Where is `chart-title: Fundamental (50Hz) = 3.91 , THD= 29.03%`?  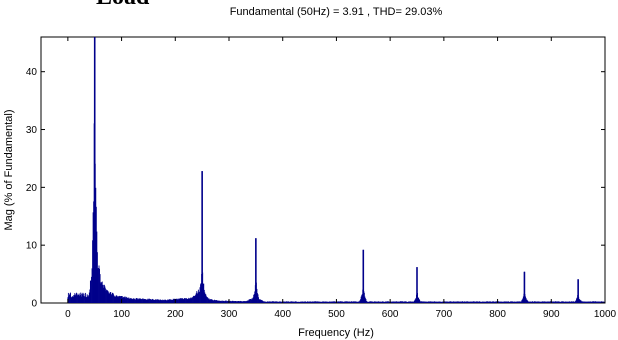
chart-title: Fundamental (50Hz) = 3.91 , THD= 29.03% is located at coordinates (336, 12).